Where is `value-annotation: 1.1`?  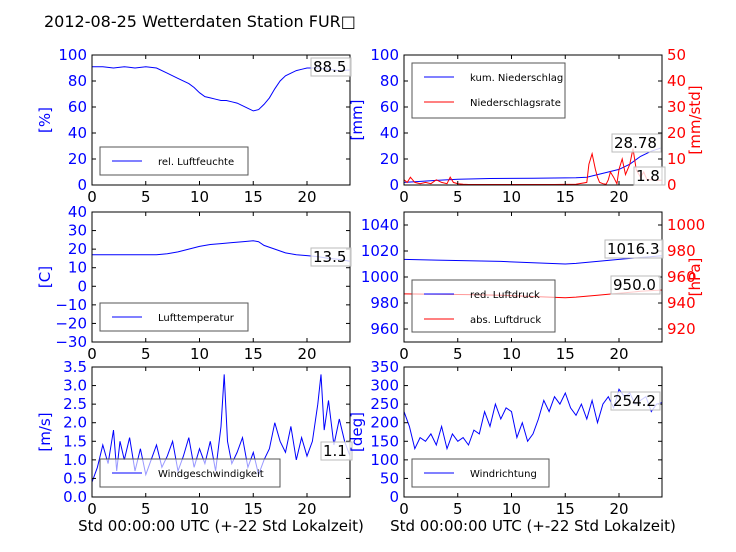
value-annotation: 1.1 is located at coordinates (335, 451).